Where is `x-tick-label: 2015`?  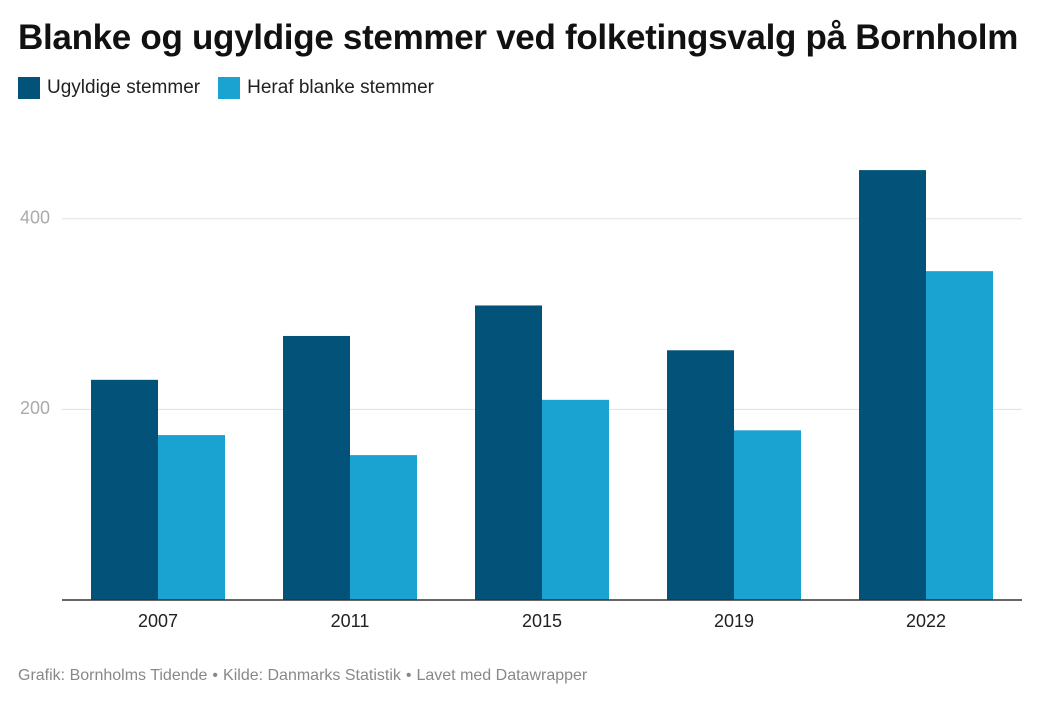 x-tick-label: 2015 is located at coordinates (542, 621).